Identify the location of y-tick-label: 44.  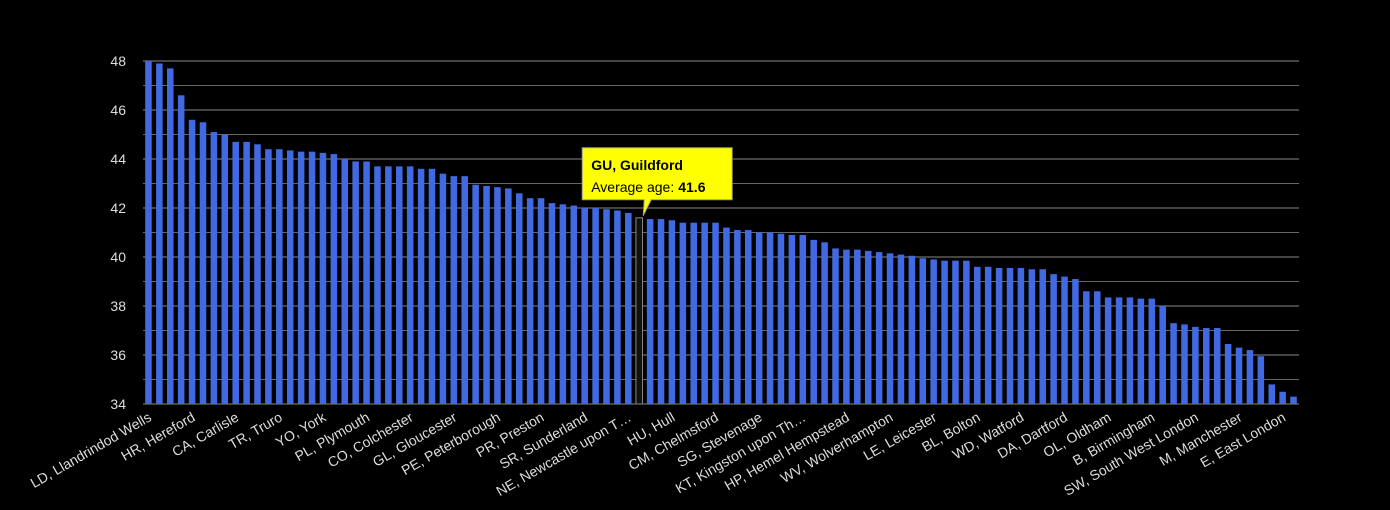
(118, 159).